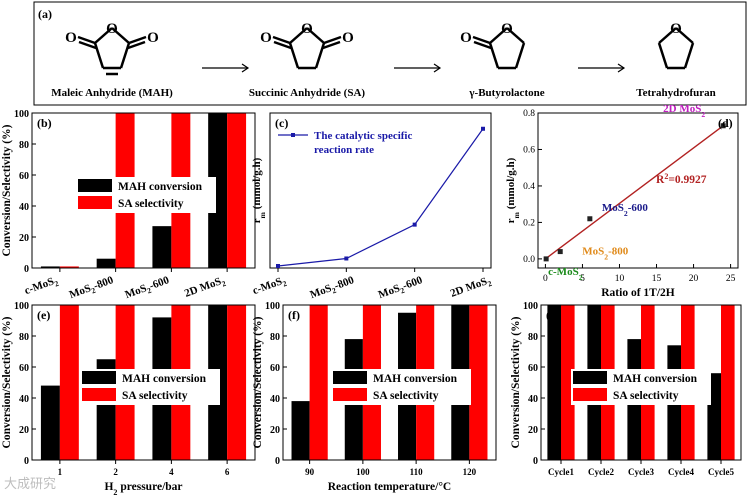  I want to click on panel-d-xlabel: Ratio of 1T/2H, so click(638, 293).